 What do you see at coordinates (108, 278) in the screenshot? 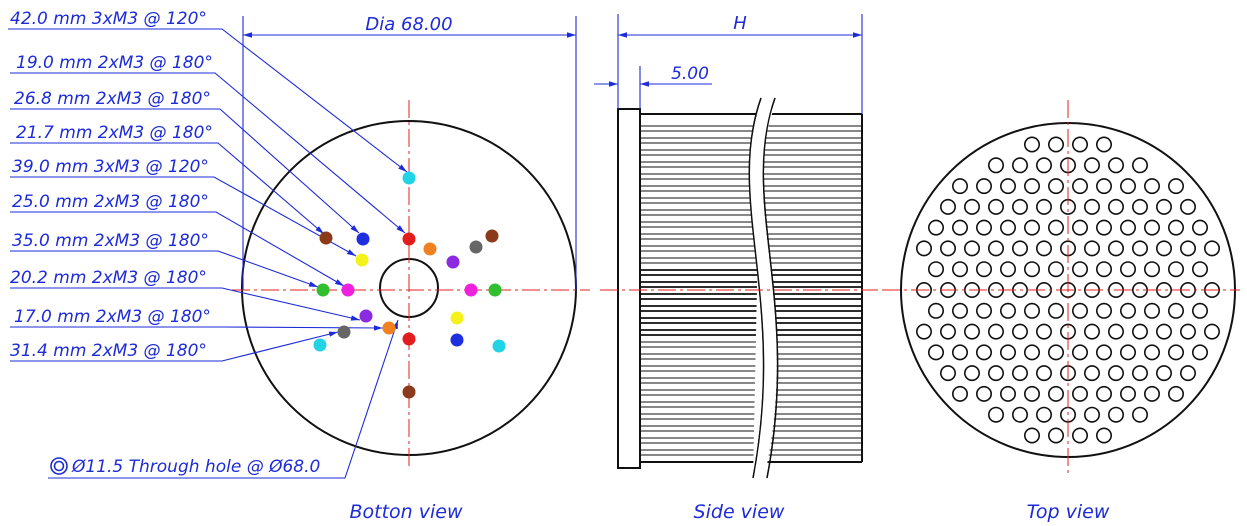
I see `callout-8: 20.2 mm 2xM3 @ 180°` at bounding box center [108, 278].